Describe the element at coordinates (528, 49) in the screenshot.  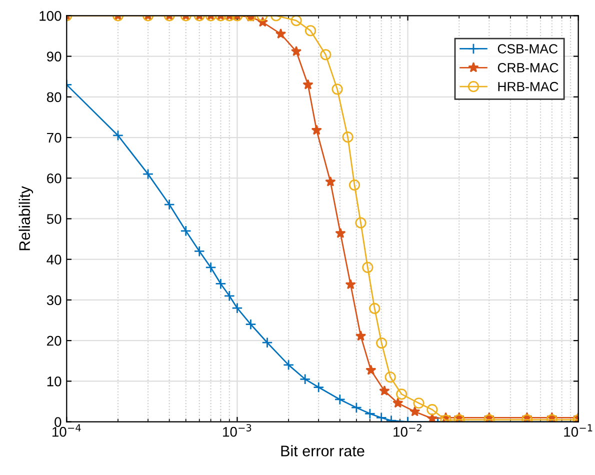
I see `legend-label: CSB-MAC` at that location.